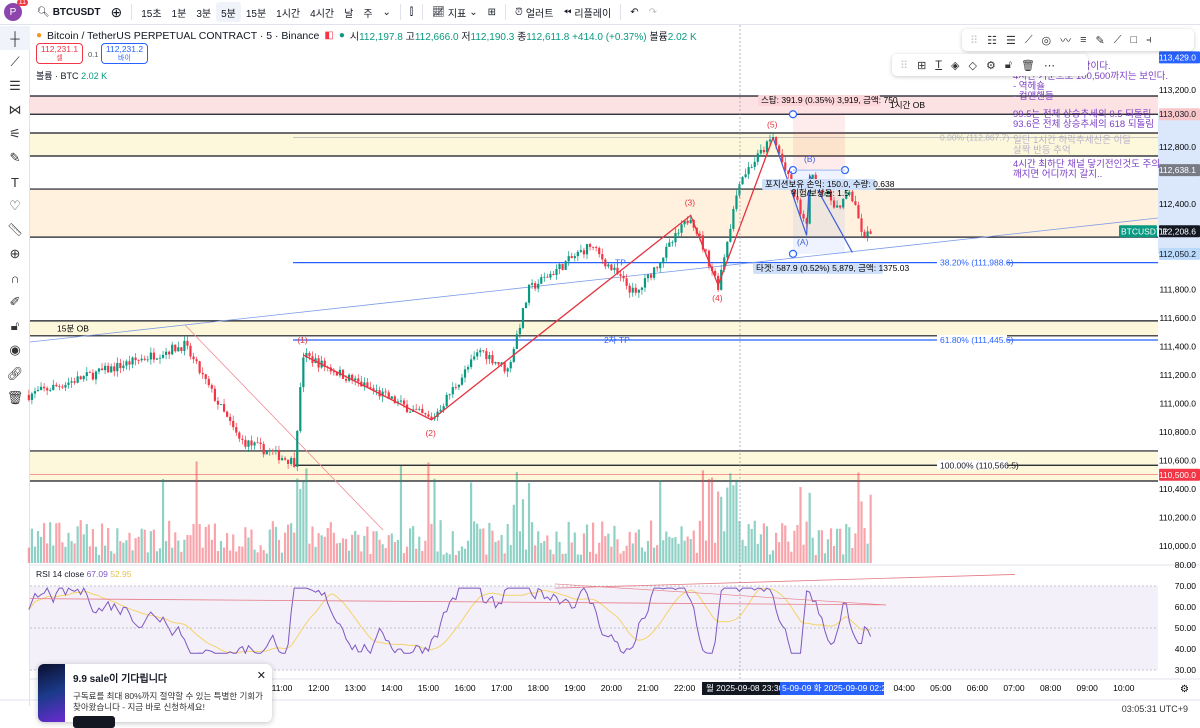 The image size is (1200, 728). I want to click on interval-0: 15초, so click(151, 14).